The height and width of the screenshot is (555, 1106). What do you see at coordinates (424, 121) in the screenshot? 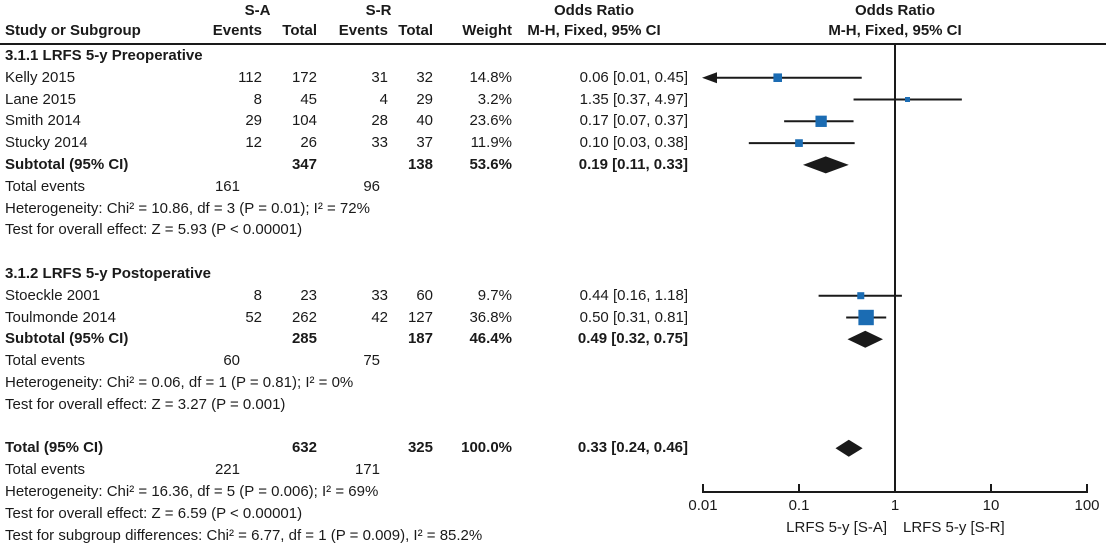
I see `total-sr: 40` at bounding box center [424, 121].